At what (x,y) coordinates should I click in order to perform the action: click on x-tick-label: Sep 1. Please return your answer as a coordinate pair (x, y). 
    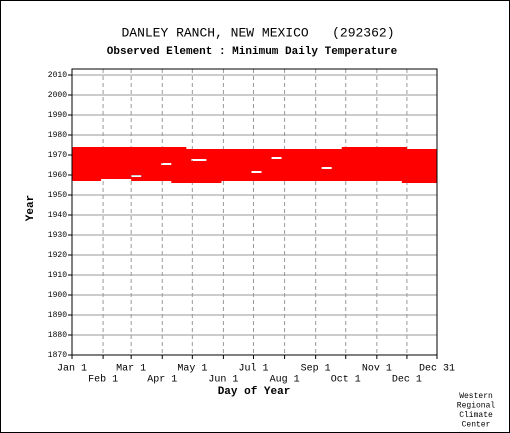
    Looking at the image, I should click on (316, 369).